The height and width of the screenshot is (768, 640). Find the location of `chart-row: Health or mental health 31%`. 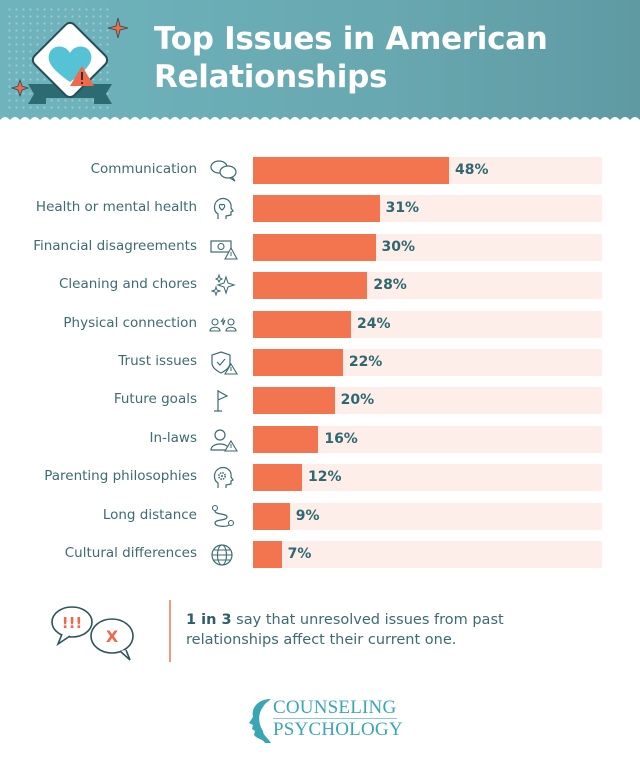

chart-row: Health or mental health 31% is located at coordinates (320, 209).